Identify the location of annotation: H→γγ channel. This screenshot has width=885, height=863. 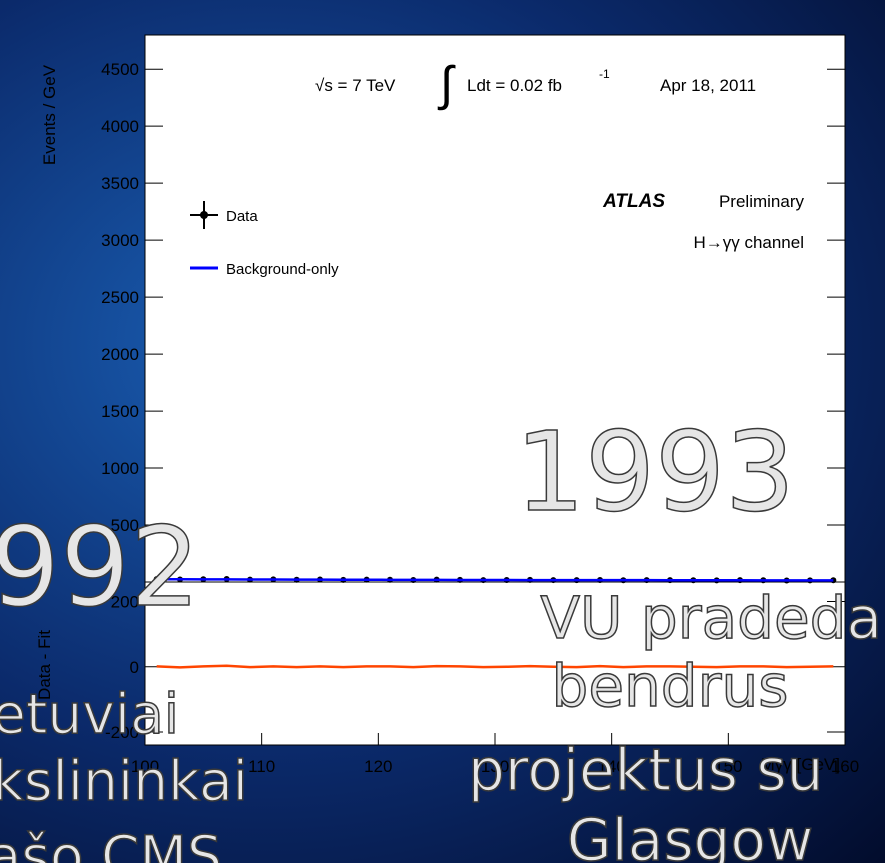
(748, 242).